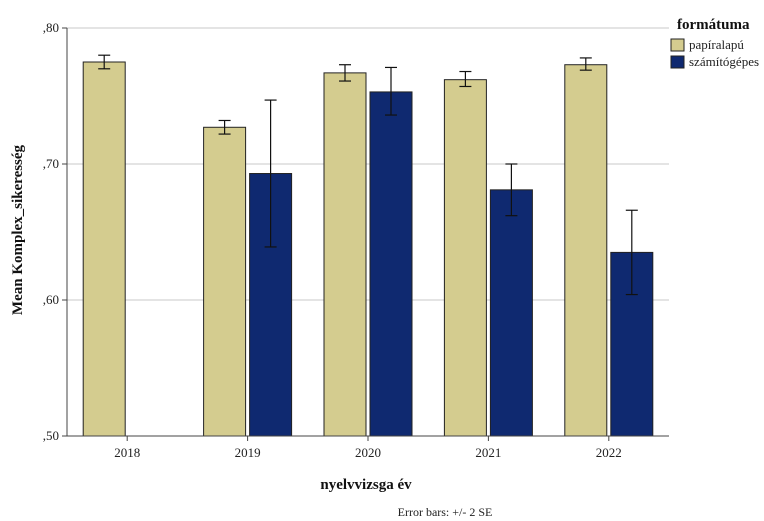 The height and width of the screenshot is (521, 764). Describe the element at coordinates (488, 452) in the screenshot. I see `x-tick-label: 2021` at that location.